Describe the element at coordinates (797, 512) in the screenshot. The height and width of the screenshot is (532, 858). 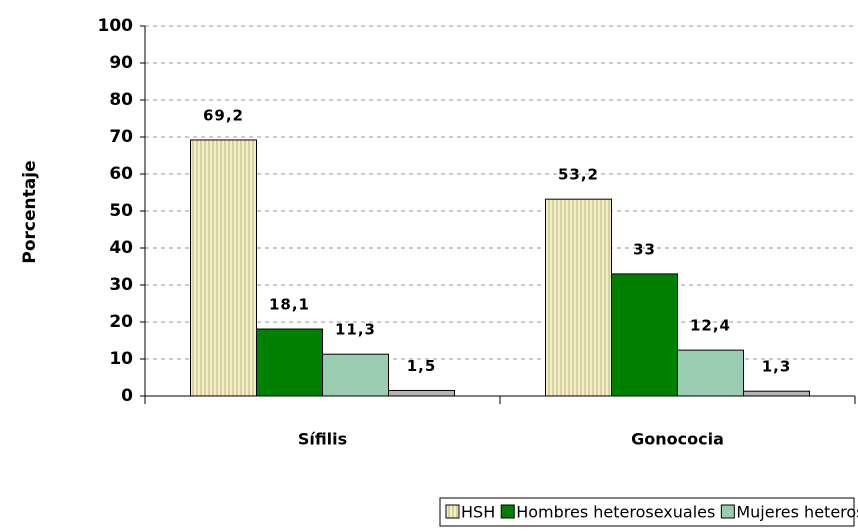
I see `legend-label: Mujeres heterosexuales` at that location.